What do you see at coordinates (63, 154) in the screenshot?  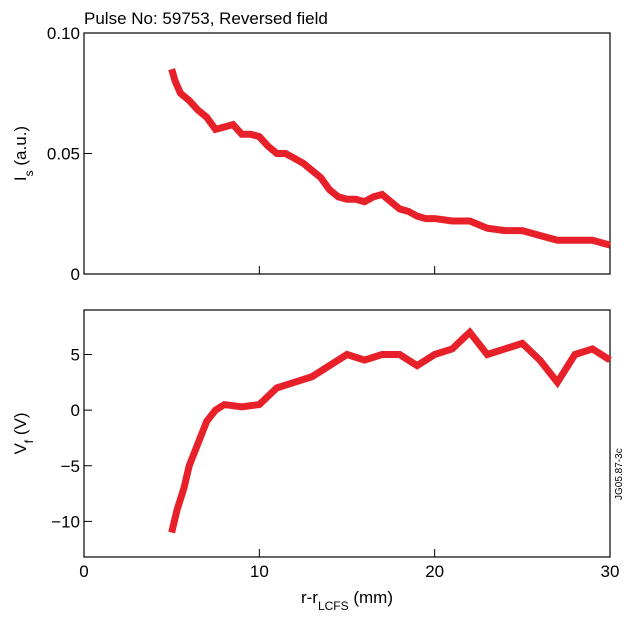 I see `y-tick-label: 0.05` at bounding box center [63, 154].